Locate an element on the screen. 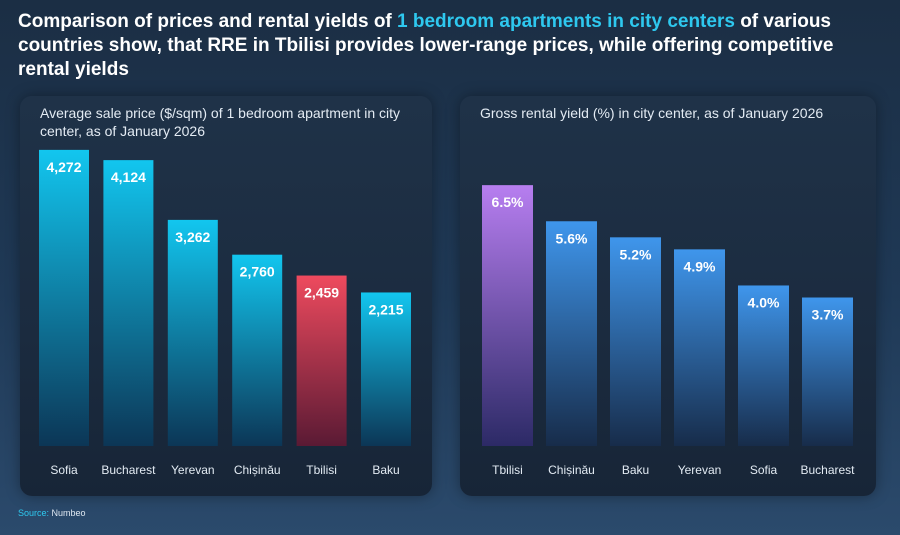 This screenshot has height=535, width=900. headline-highlight: 1 bedroom apartments in city centers is located at coordinates (566, 21).